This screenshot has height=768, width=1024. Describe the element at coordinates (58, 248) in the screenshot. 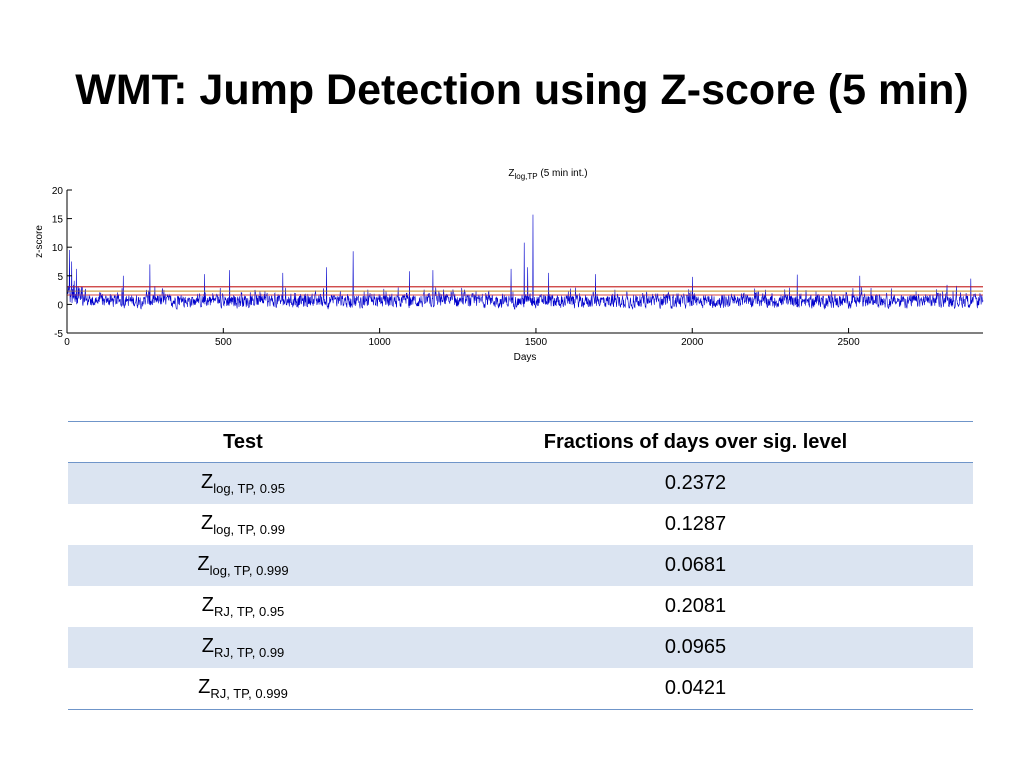

I see `y-tick-label: 10` at that location.